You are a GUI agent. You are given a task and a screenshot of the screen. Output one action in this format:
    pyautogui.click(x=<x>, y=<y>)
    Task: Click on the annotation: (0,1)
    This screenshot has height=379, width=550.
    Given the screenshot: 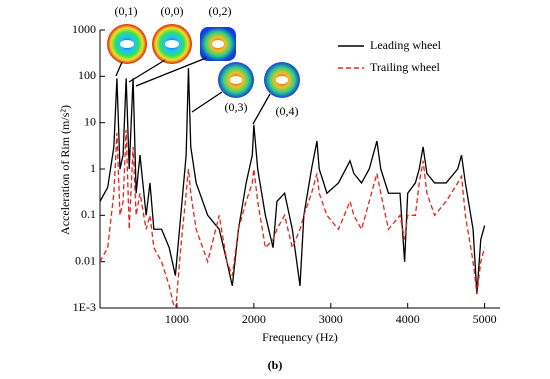 What is the action you would take?
    pyautogui.click(x=126, y=11)
    